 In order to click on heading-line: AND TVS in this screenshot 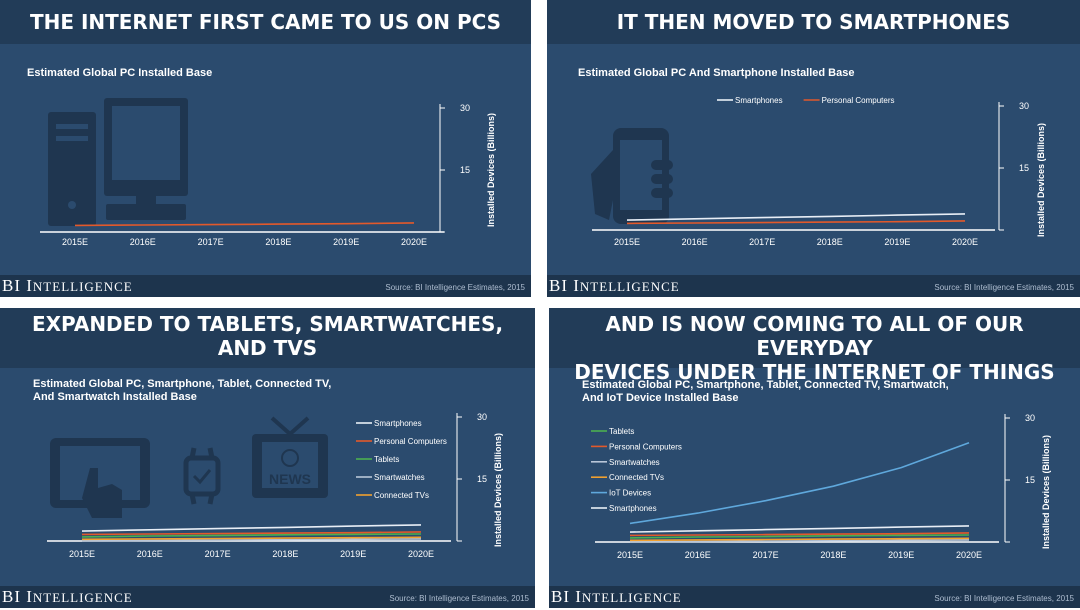, I will do `click(267, 348)`.